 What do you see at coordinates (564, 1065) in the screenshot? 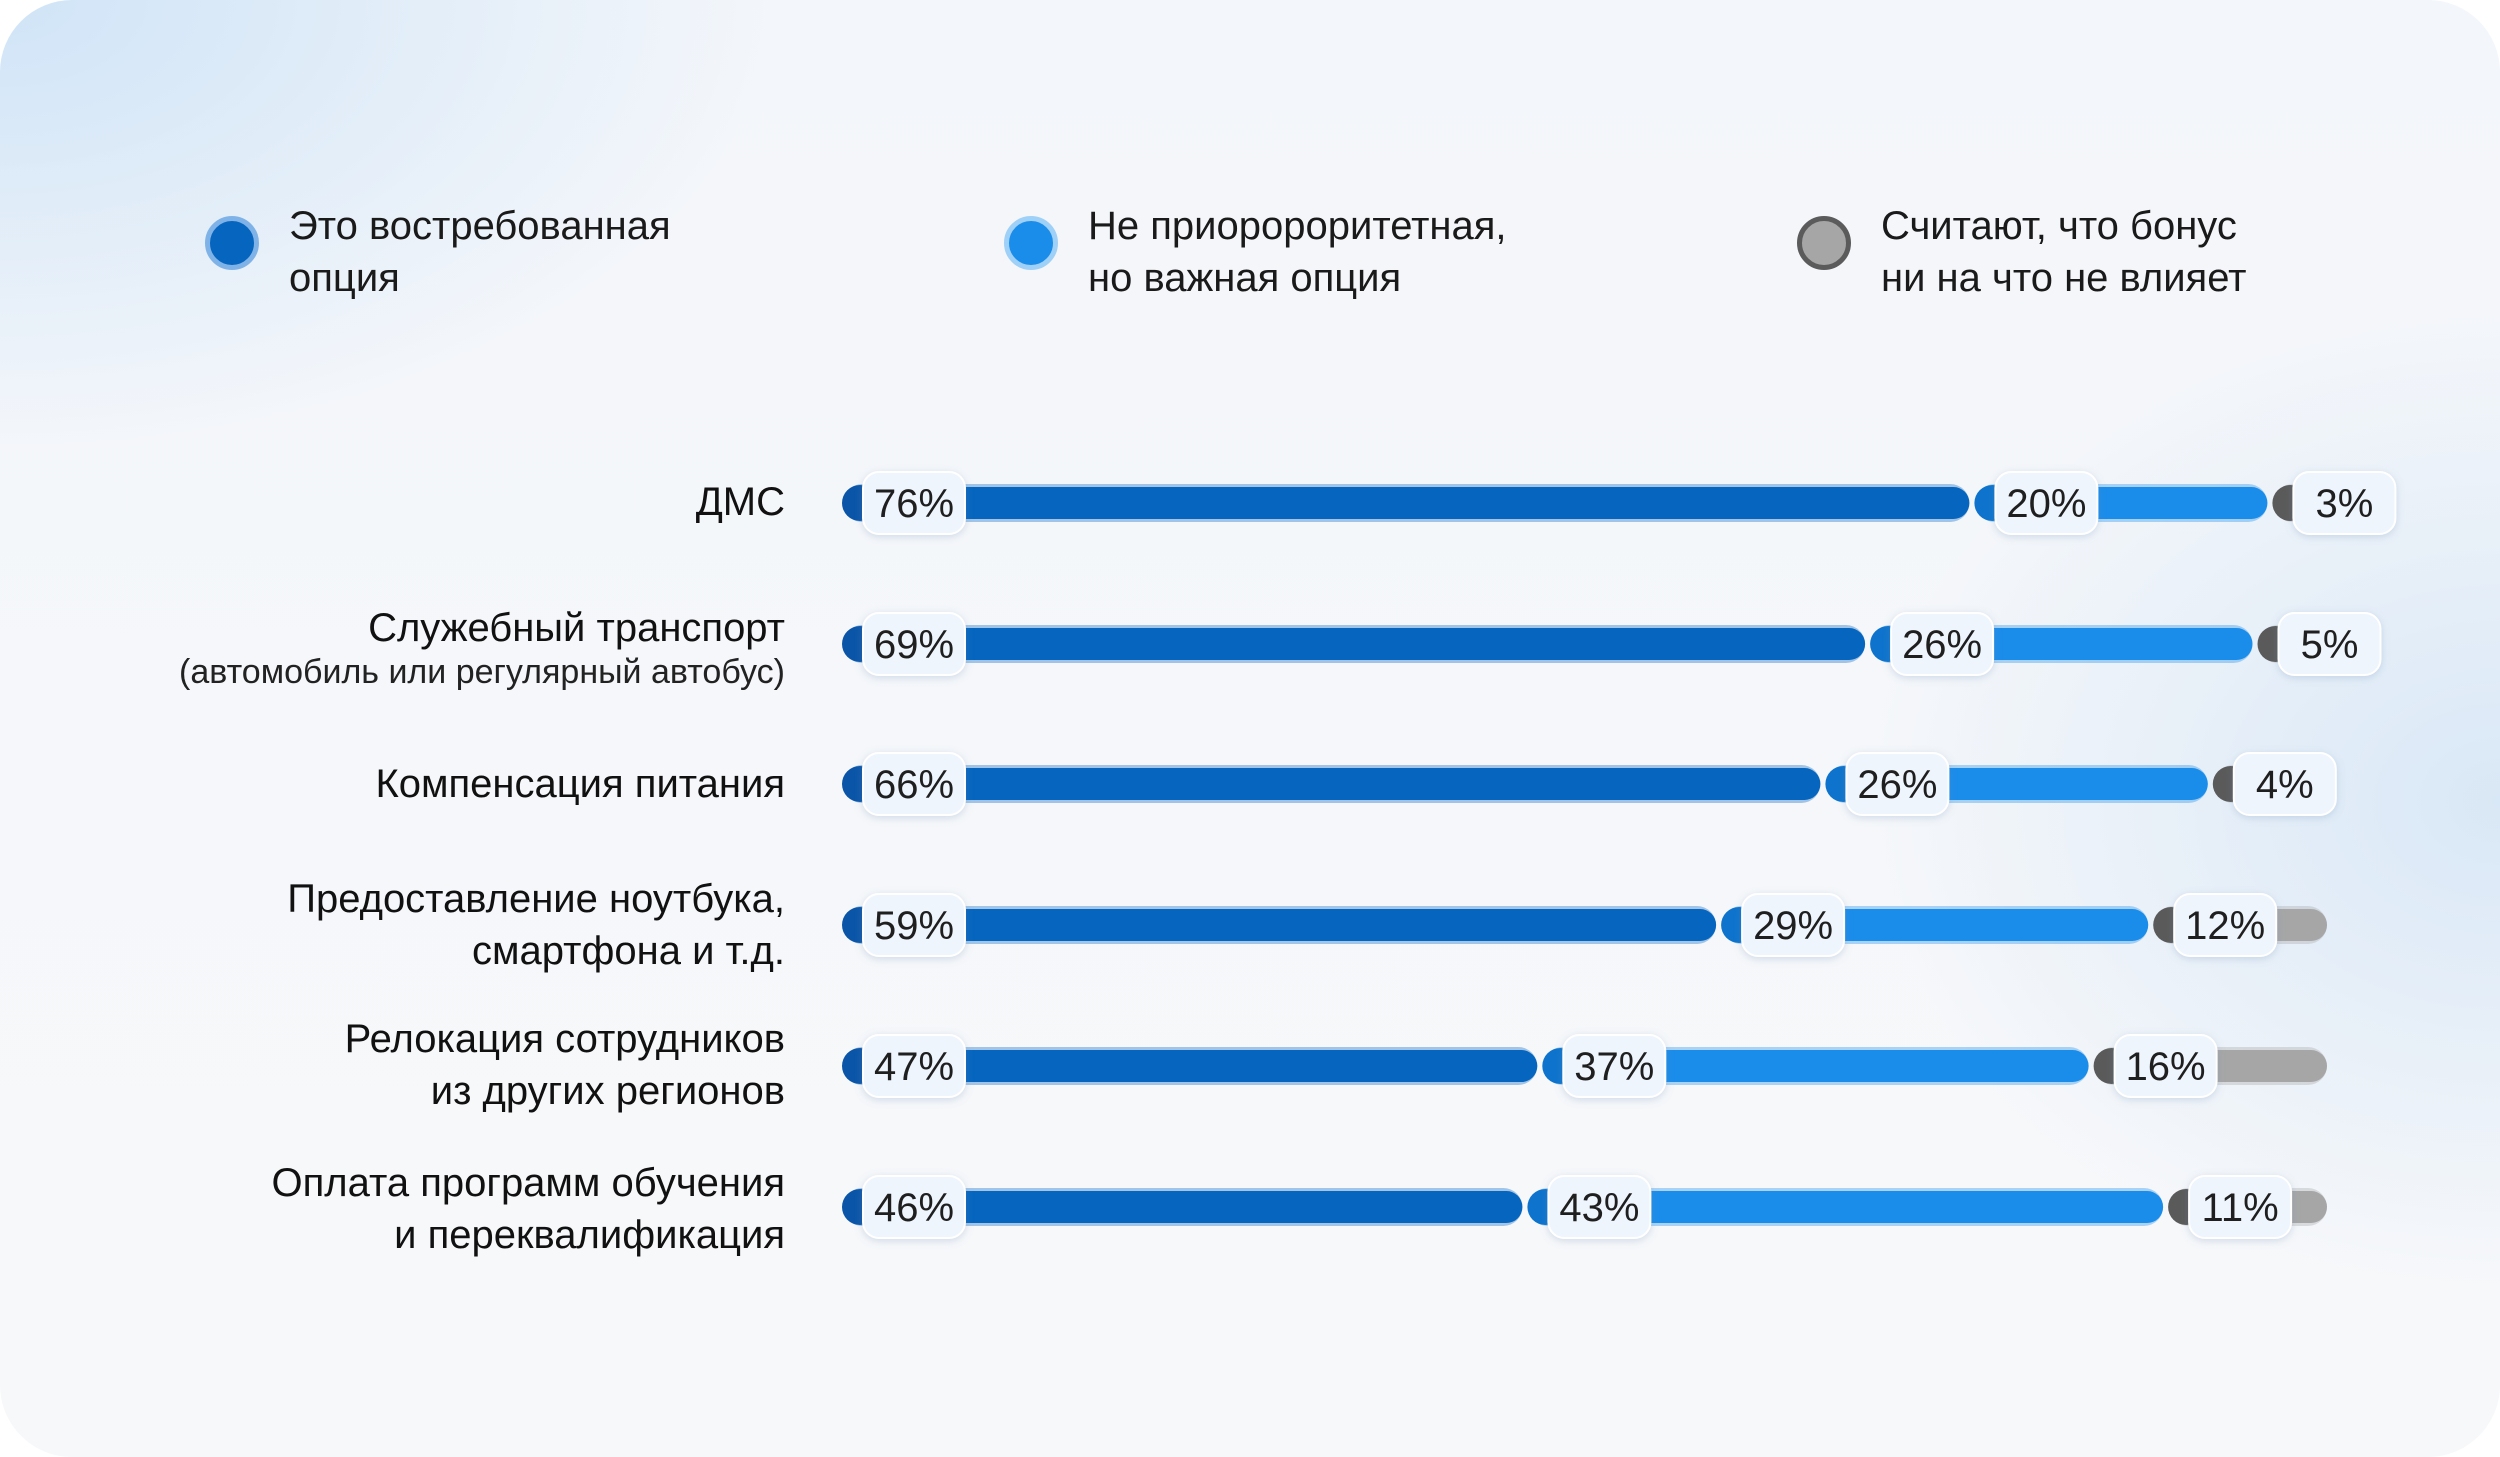
I see `category-label-relocation: Релокация сотрудников из других регионов` at bounding box center [564, 1065].